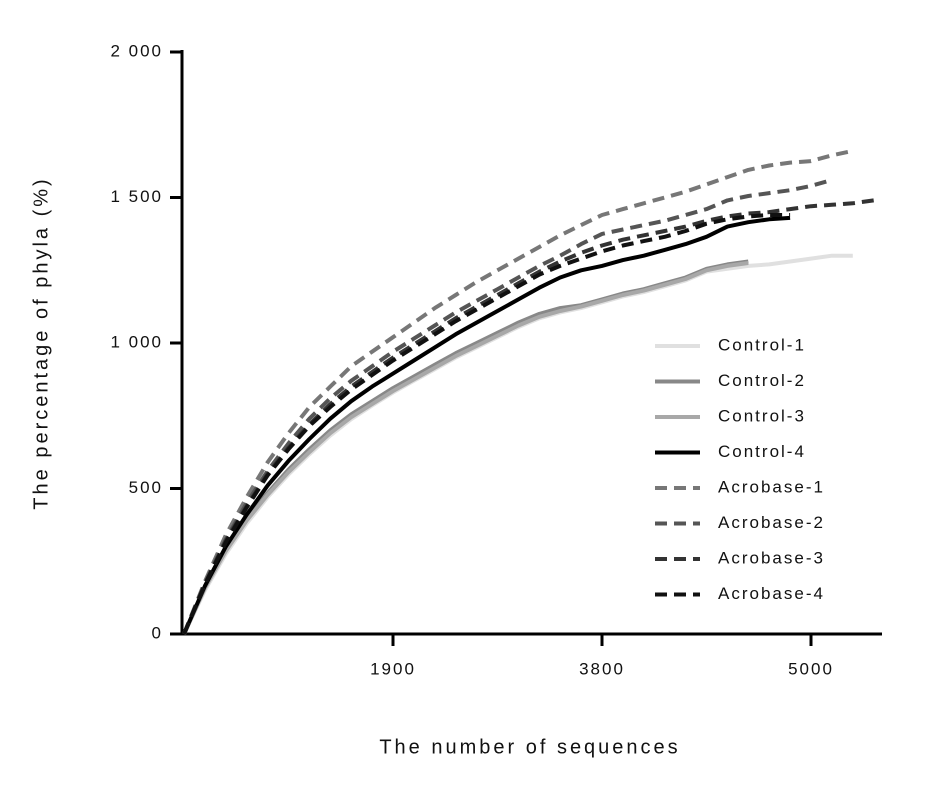 Image resolution: width=945 pixels, height=797 pixels. Describe the element at coordinates (811, 668) in the screenshot. I see `x-tick-label: 5000` at that location.